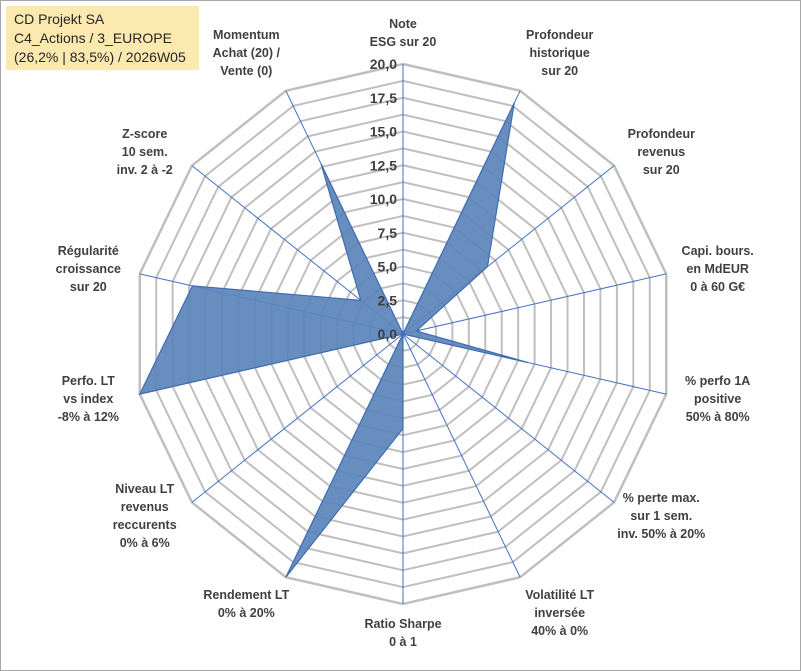  Describe the element at coordinates (89, 381) in the screenshot. I see `axis-label-line: Perfo. LT` at that location.